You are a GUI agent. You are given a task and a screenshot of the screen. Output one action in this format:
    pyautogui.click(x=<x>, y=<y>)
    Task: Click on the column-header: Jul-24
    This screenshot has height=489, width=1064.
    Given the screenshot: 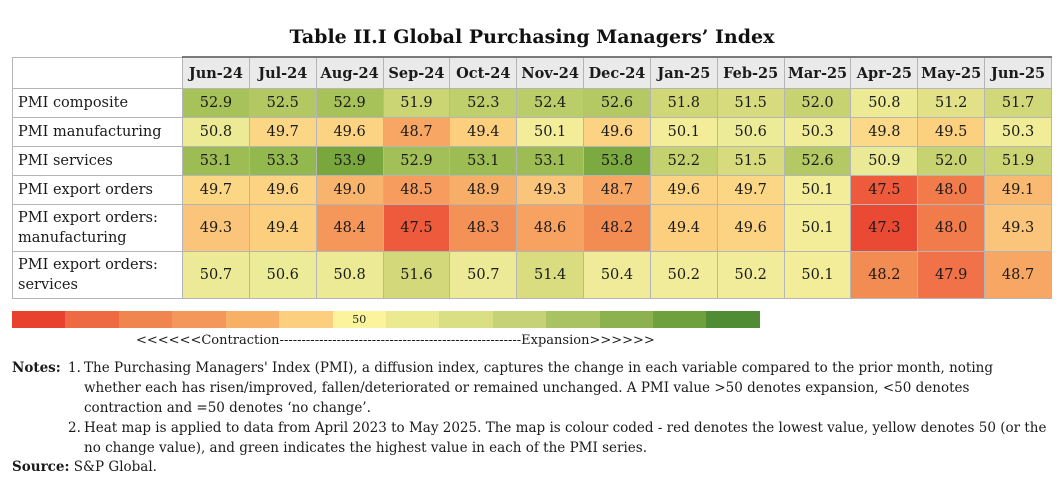 What is the action you would take?
    pyautogui.click(x=282, y=72)
    